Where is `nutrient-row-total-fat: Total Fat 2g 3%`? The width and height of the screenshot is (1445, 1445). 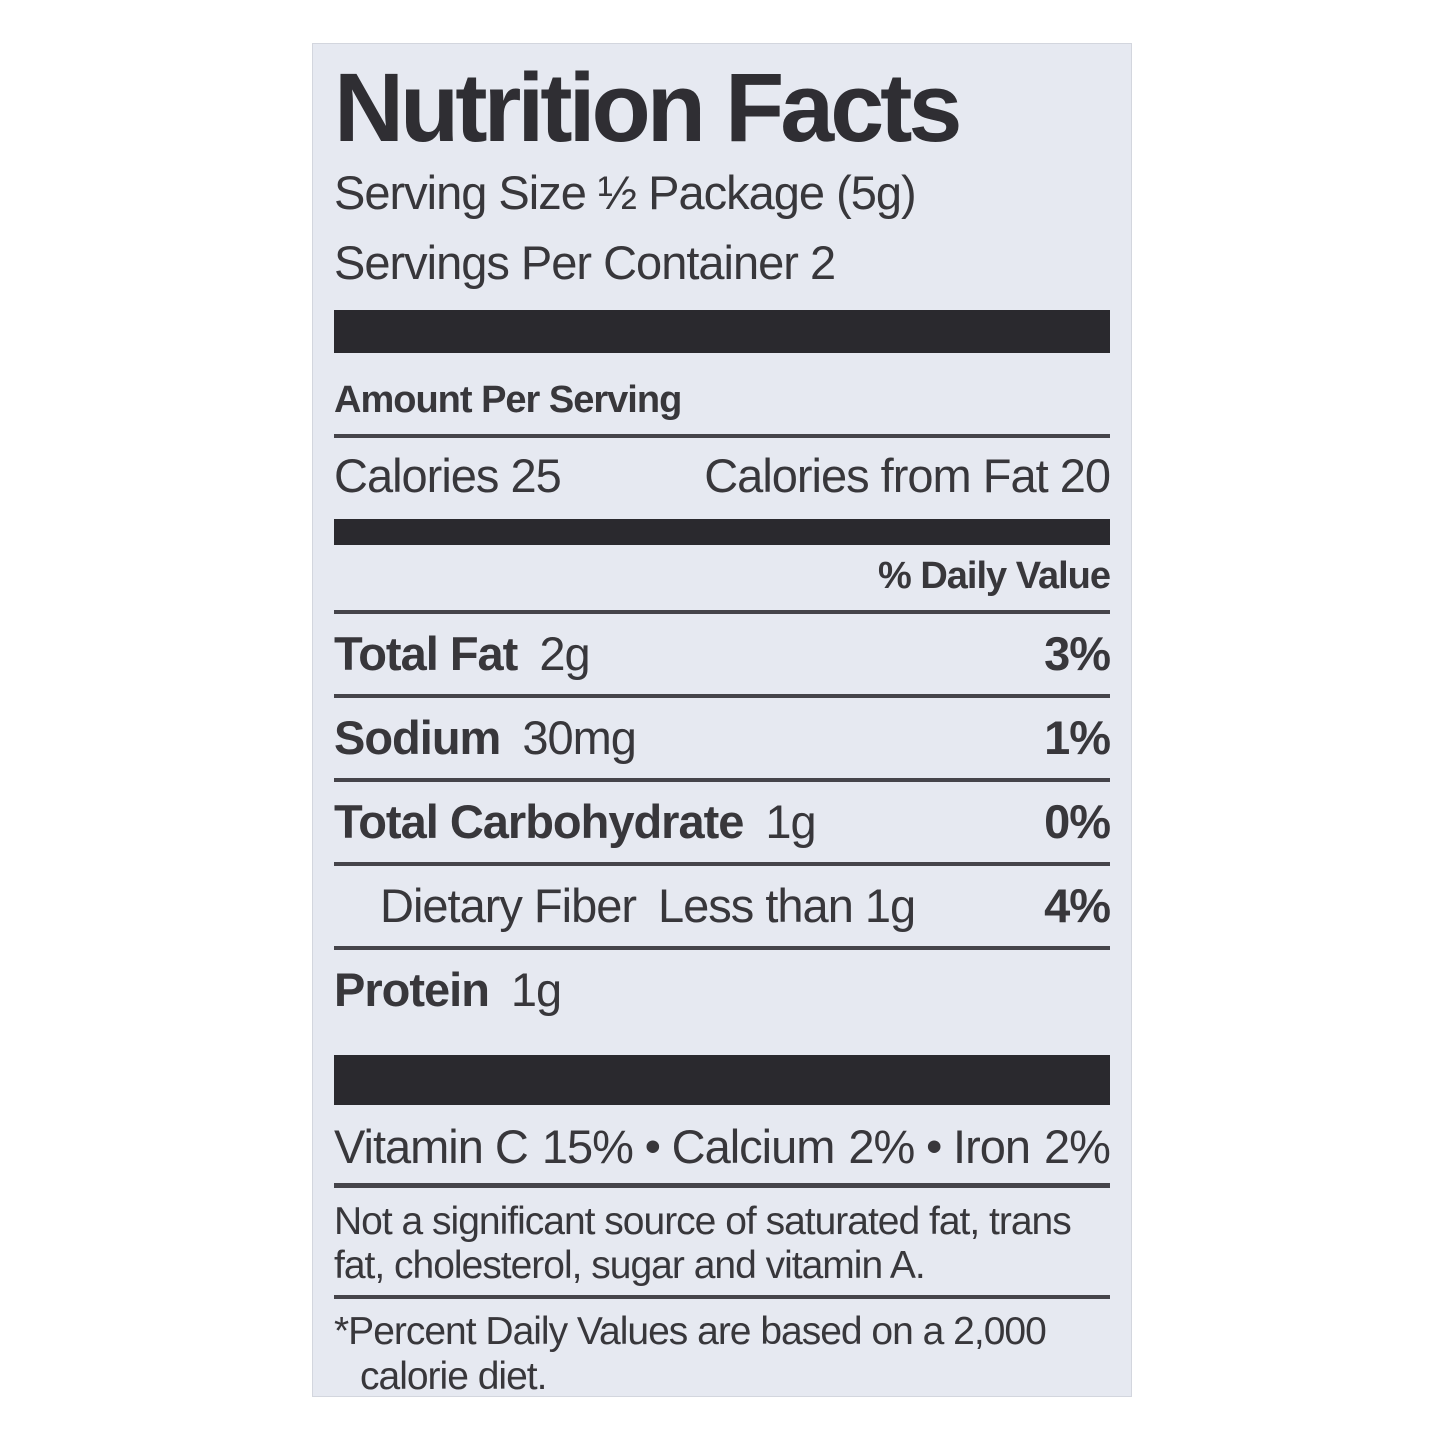
nutrient-row-total-fat: Total Fat 2g 3% is located at coordinates (722, 654).